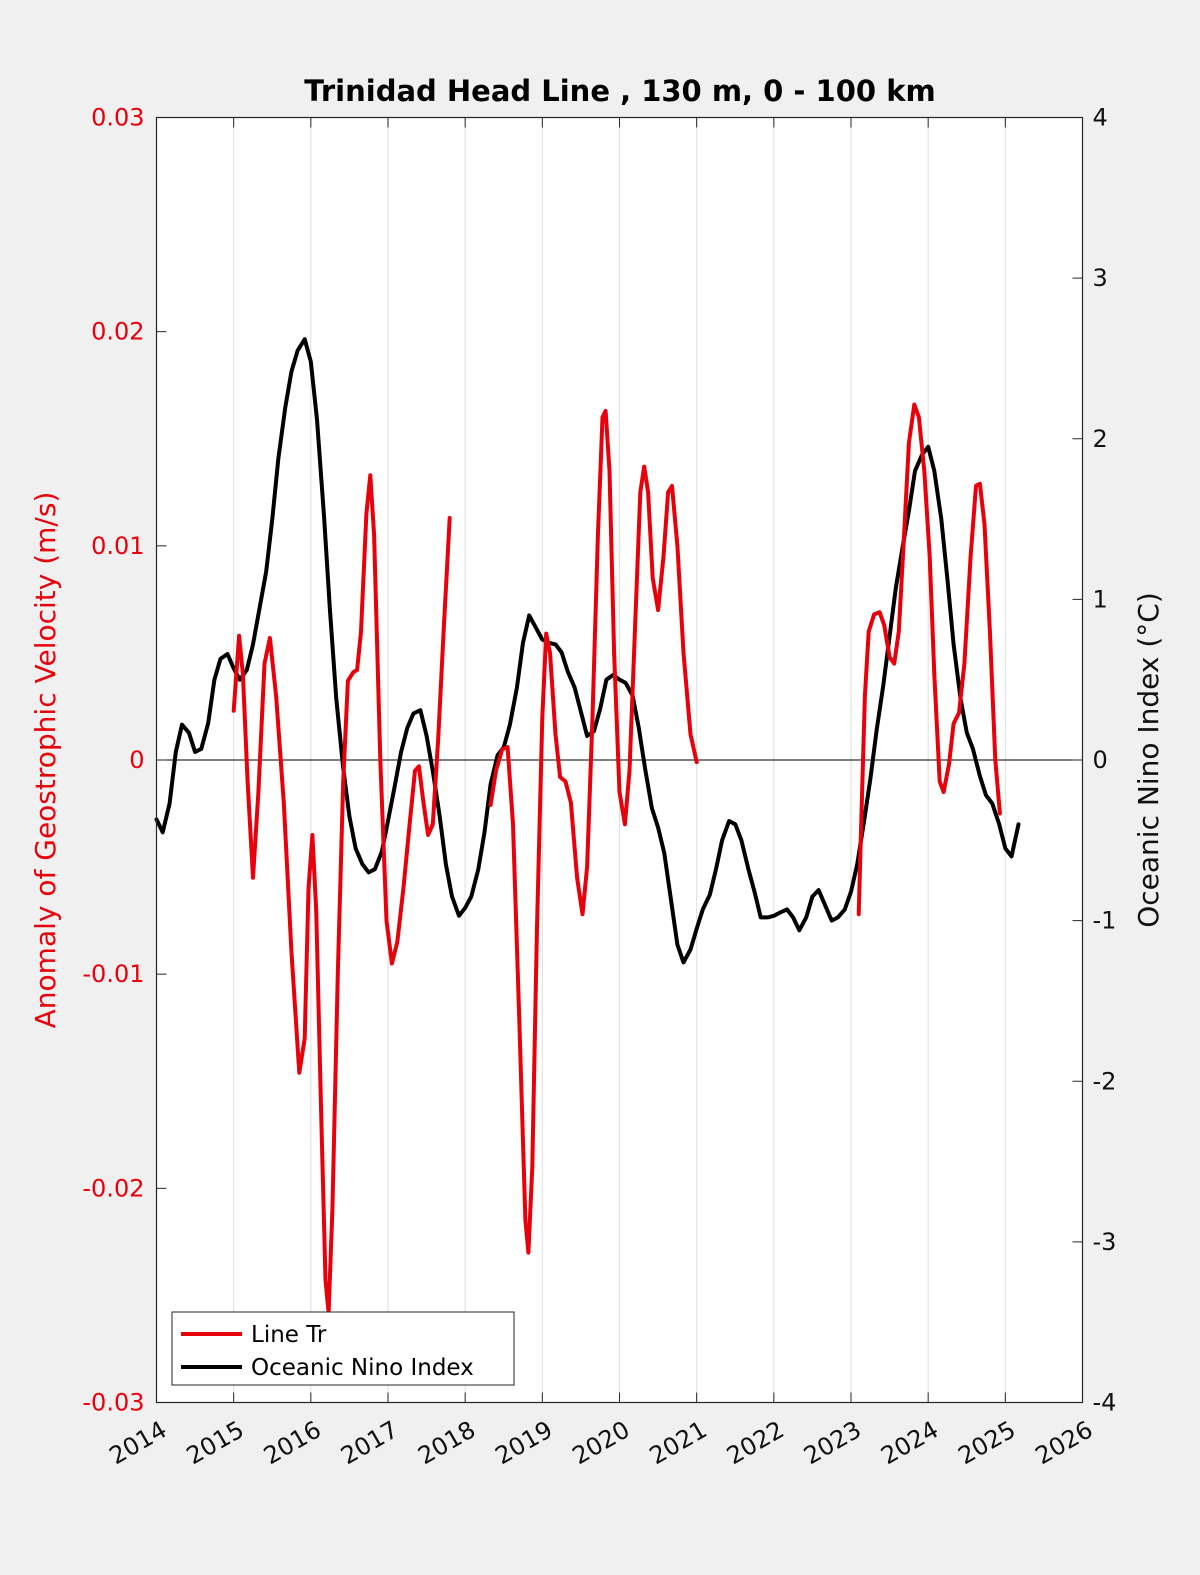 This screenshot has width=1200, height=1575. What do you see at coordinates (1100, 118) in the screenshot?
I see `y-right-tick-label: 4` at bounding box center [1100, 118].